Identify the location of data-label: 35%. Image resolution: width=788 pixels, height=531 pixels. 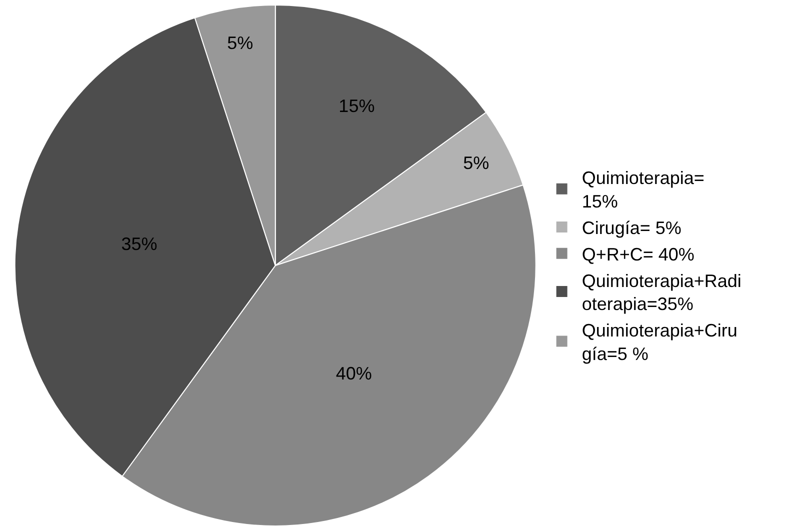
(139, 244).